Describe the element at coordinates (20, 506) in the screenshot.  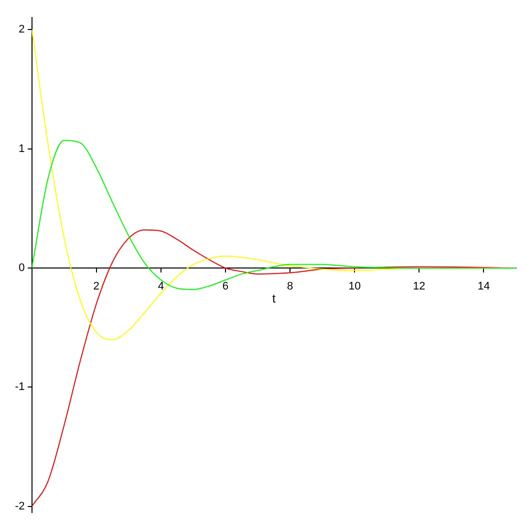
I see `y-tick-label: -2` at that location.